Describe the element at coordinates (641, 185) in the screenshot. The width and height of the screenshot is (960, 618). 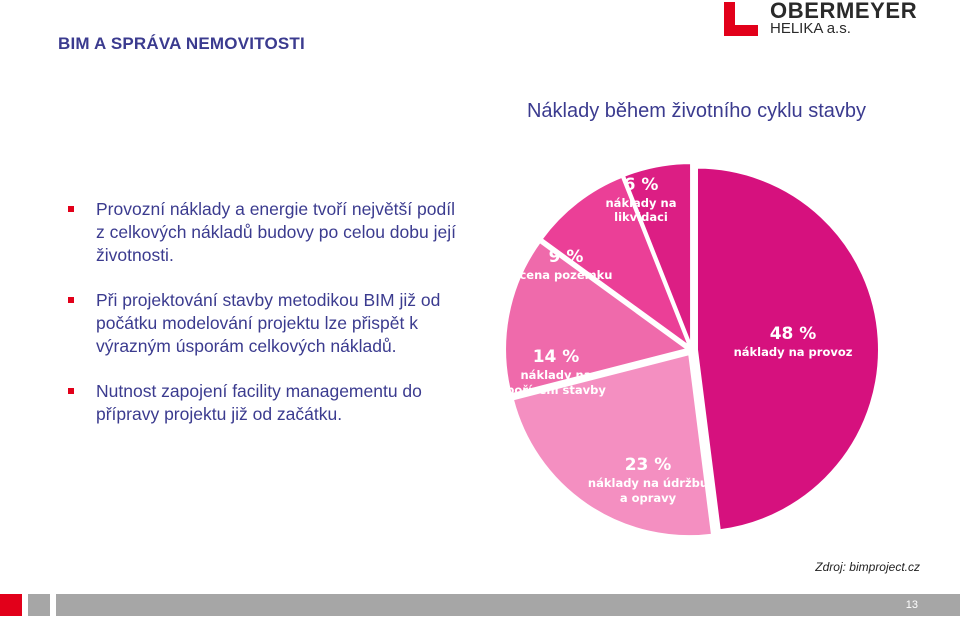
I see `slice-value-label: 6 %` at that location.